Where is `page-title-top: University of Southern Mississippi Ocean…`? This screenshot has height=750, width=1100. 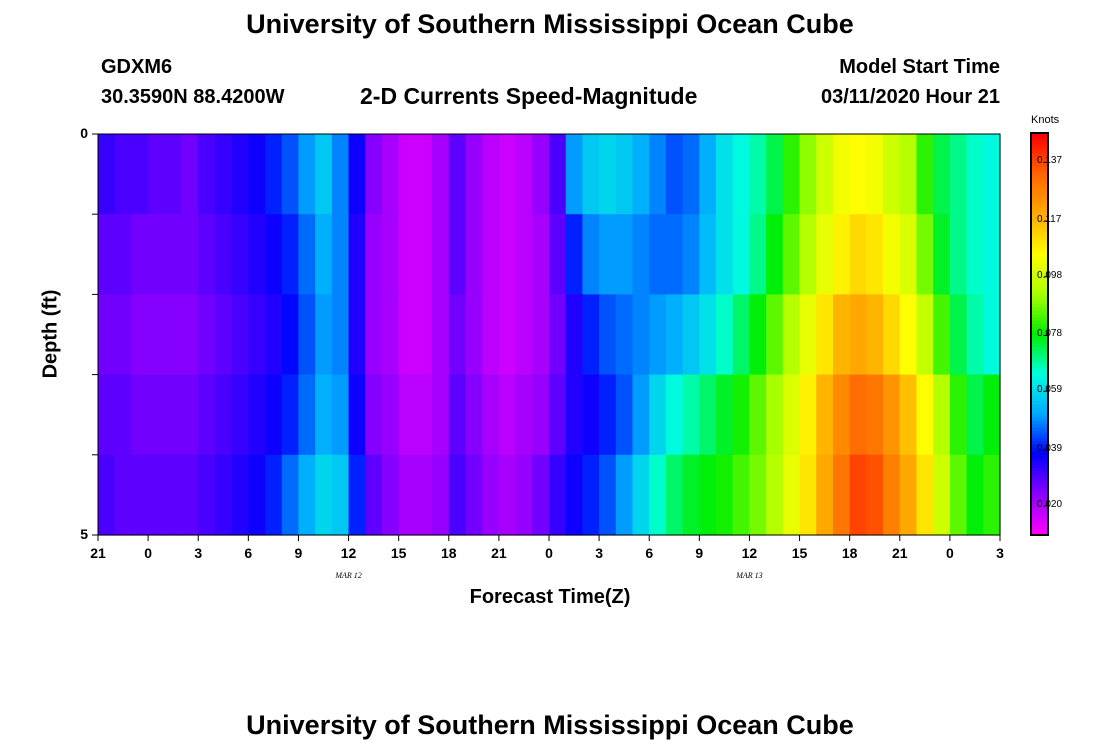 page-title-top: University of Southern Mississippi Ocean… is located at coordinates (550, 24).